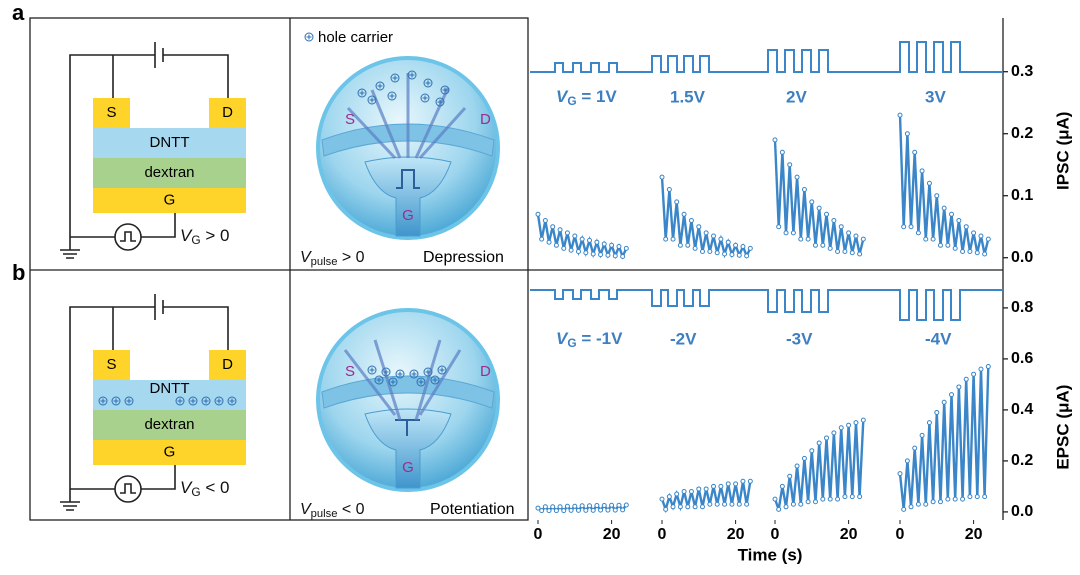 This screenshot has width=1080, height=575. Describe the element at coordinates (227, 364) in the screenshot. I see `layer-label: D` at that location.